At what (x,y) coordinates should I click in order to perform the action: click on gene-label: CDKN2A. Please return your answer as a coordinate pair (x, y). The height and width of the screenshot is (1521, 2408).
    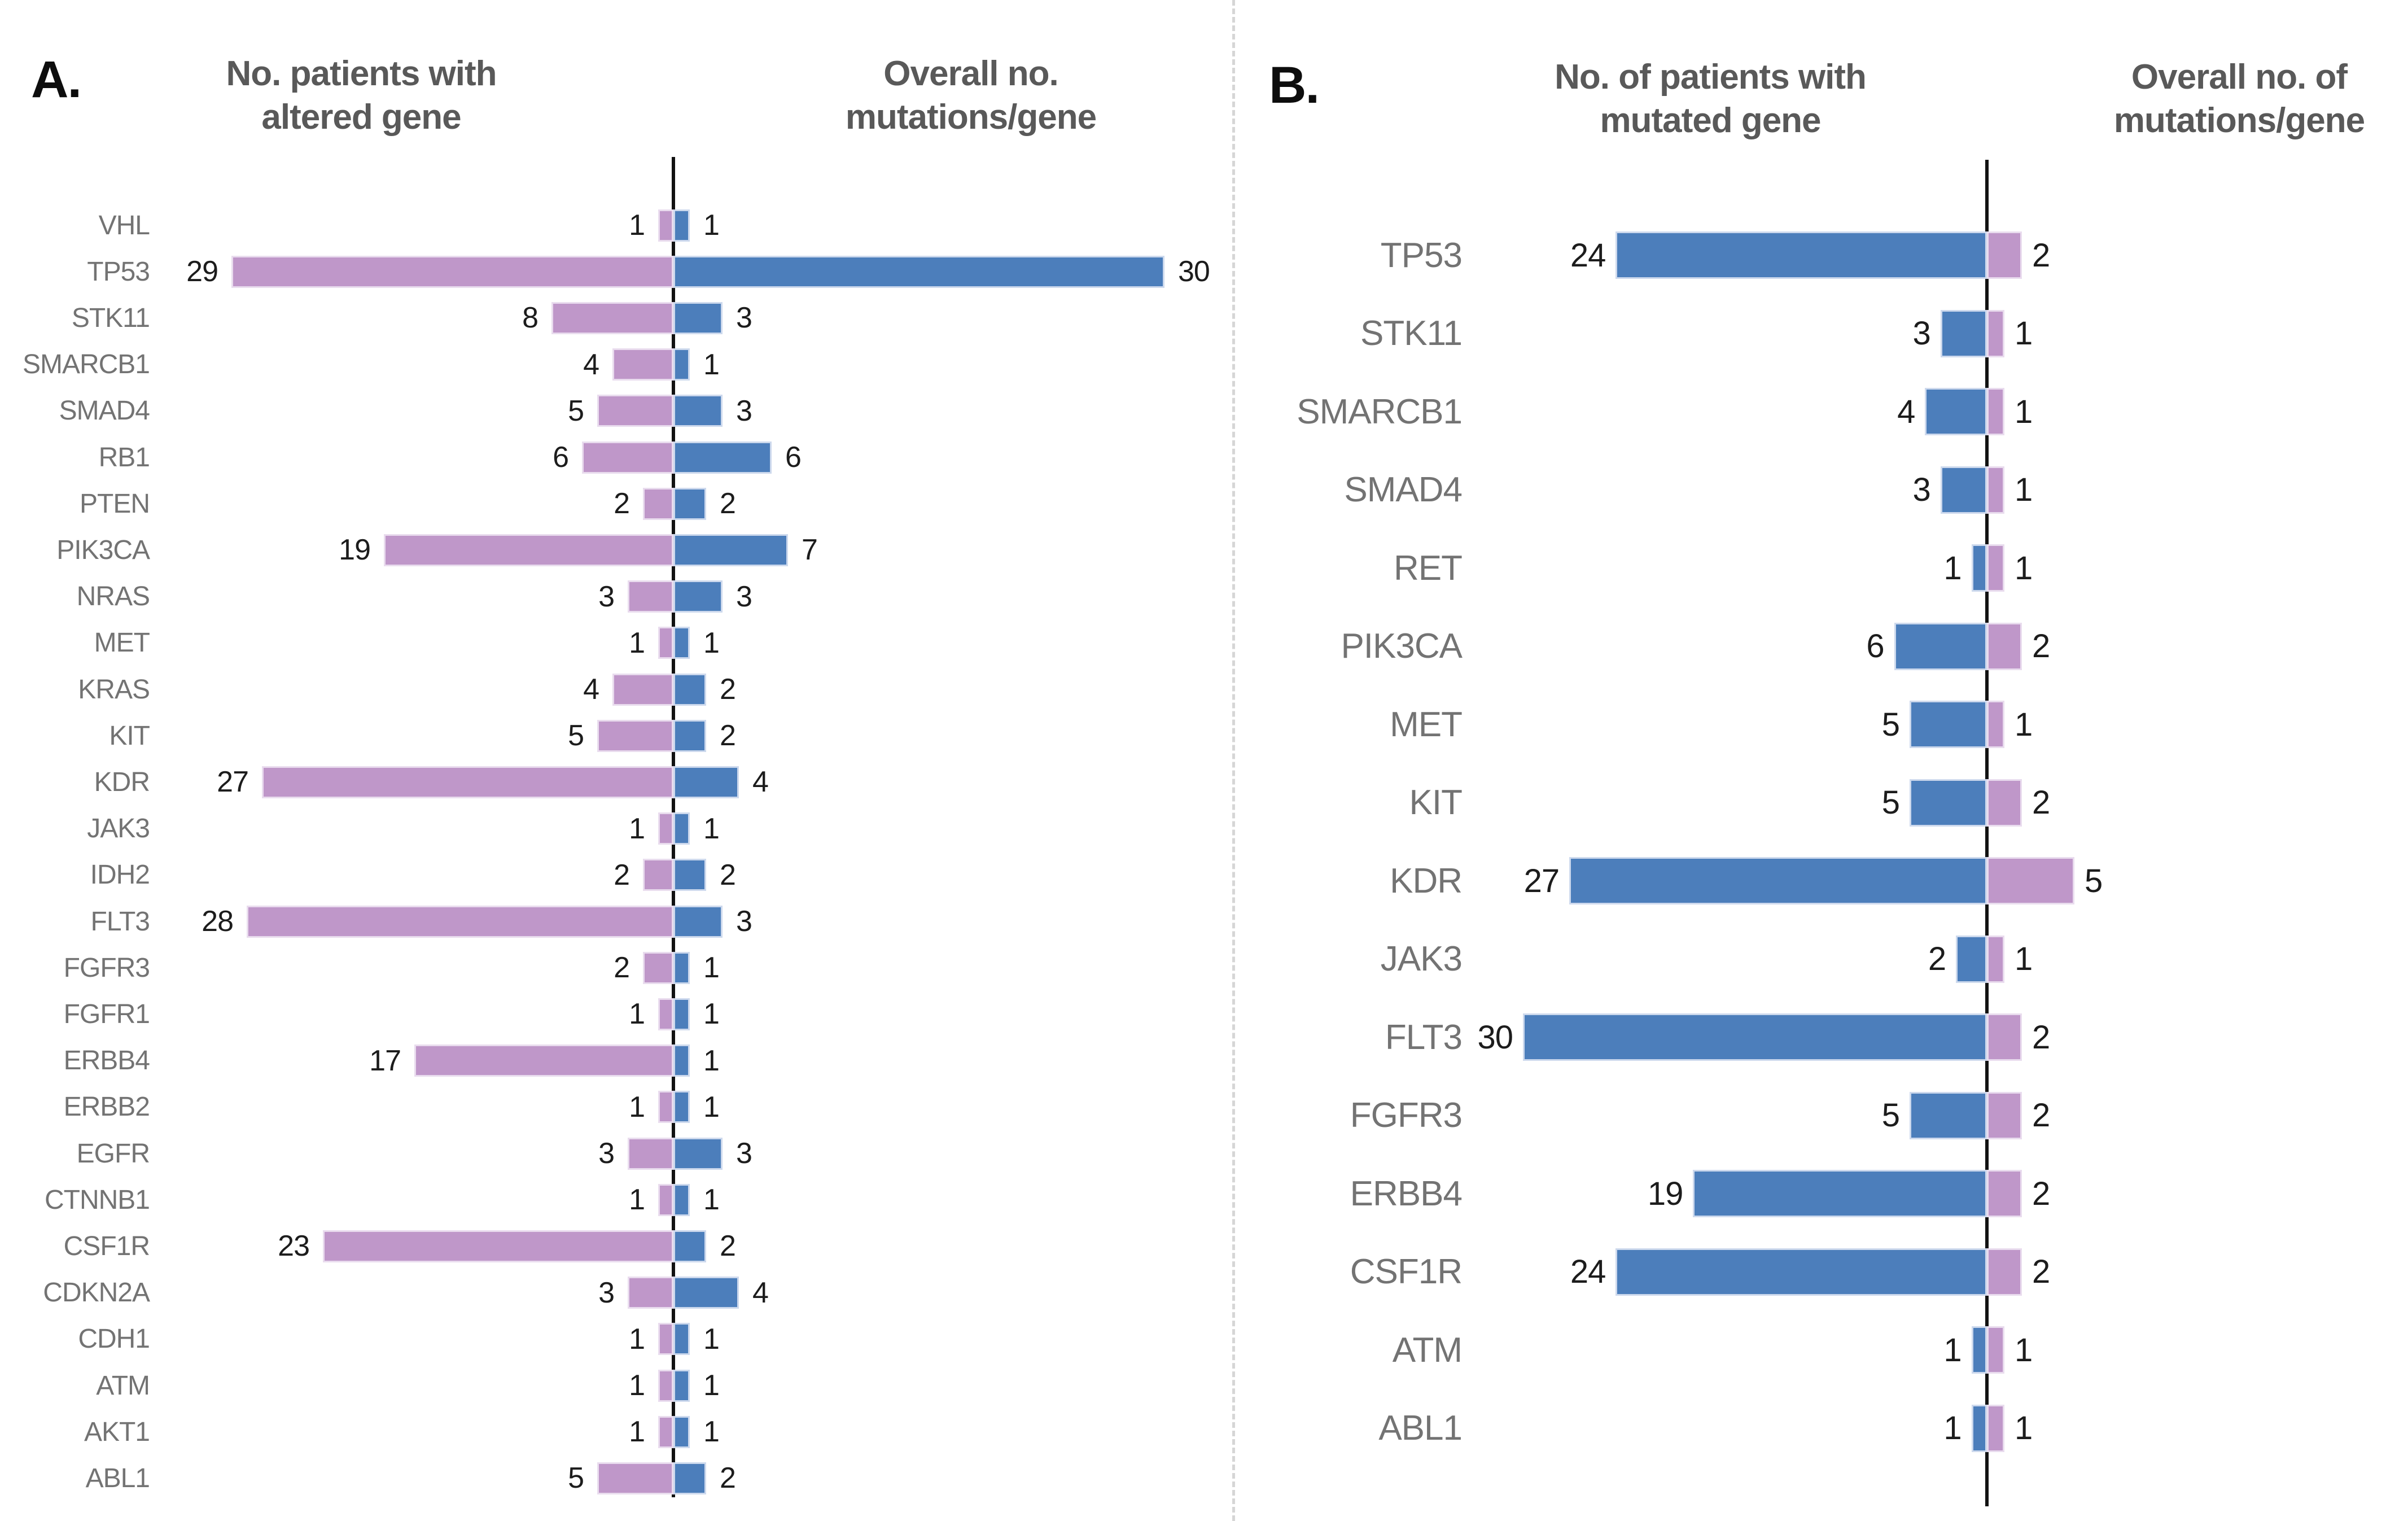
    Looking at the image, I should click on (97, 1293).